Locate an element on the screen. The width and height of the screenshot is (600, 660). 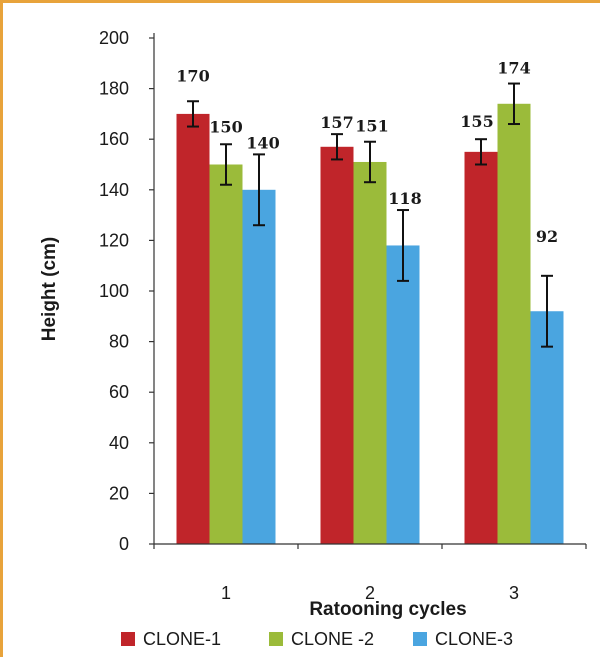
x-tick-label: 2 is located at coordinates (370, 593).